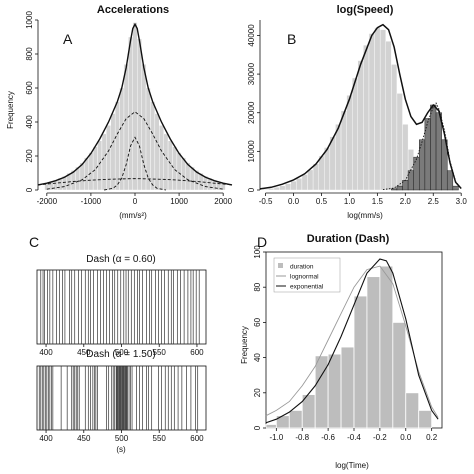 This screenshot has height=474, width=474. Describe the element at coordinates (29, 88) in the screenshot. I see `y-tick-label: 600` at that location.